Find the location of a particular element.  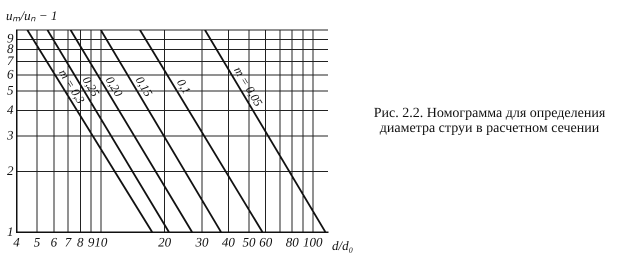

y-tick-label: 5 is located at coordinates (10, 90).